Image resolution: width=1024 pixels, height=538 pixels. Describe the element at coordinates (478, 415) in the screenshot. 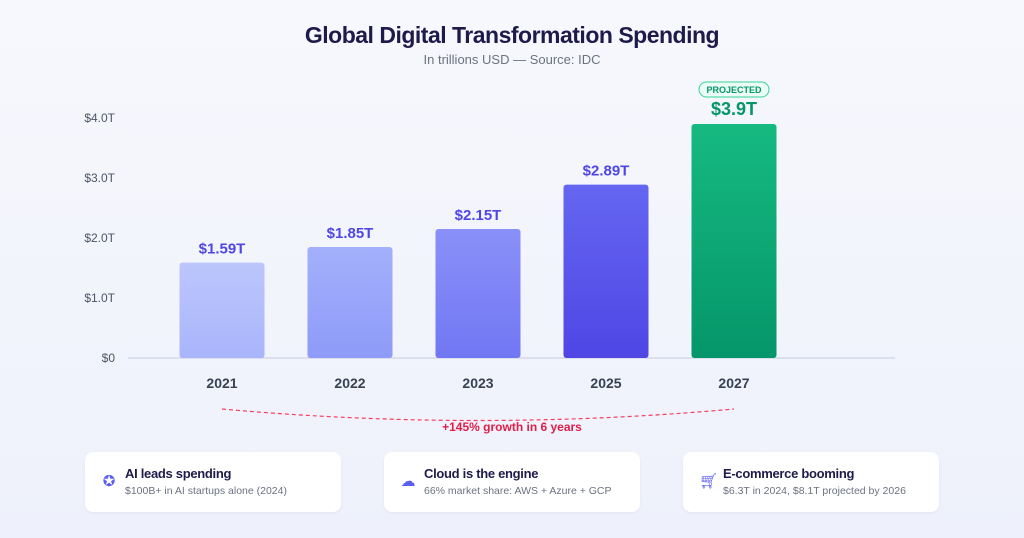

I see `growth-arc` at that location.